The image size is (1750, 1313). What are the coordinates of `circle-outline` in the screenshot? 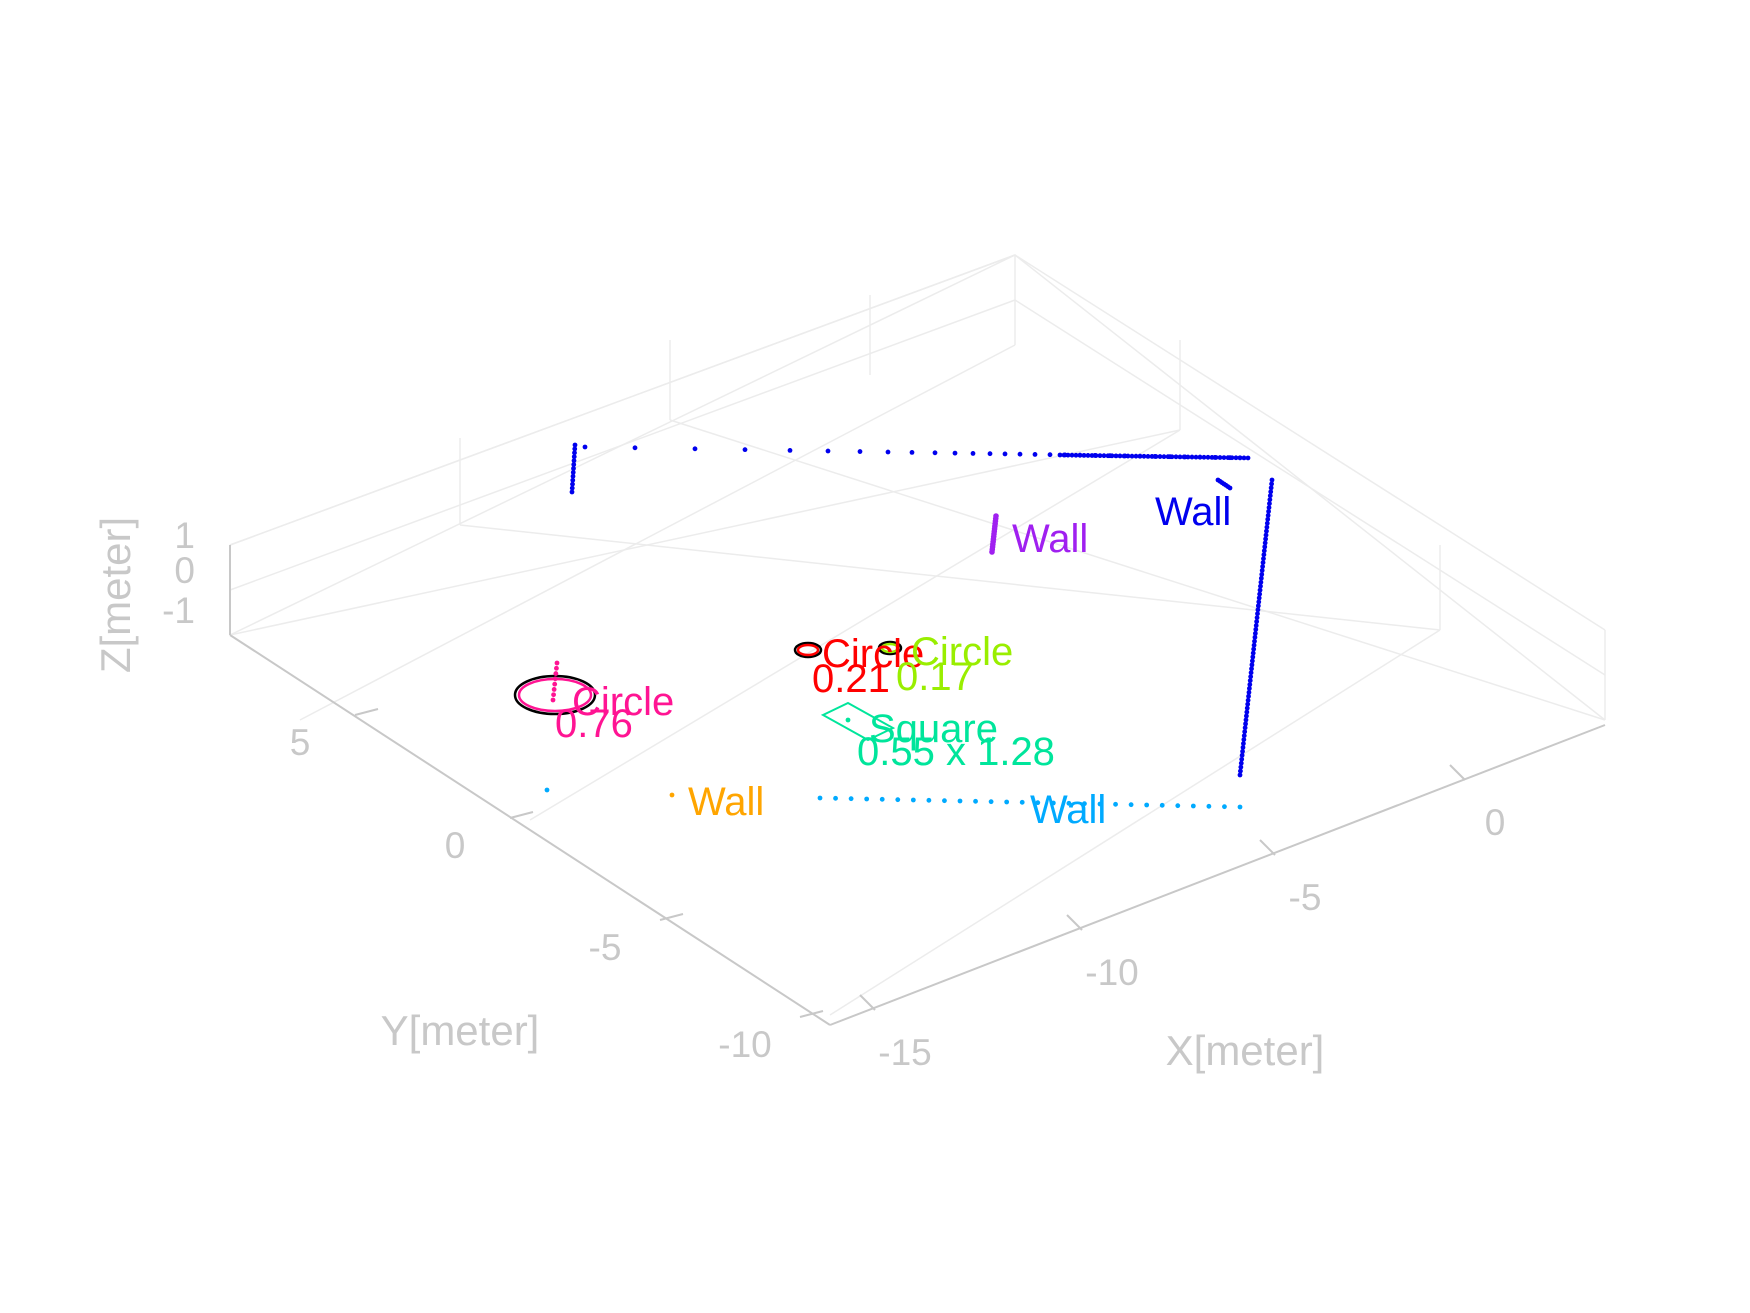 It's located at (808, 650).